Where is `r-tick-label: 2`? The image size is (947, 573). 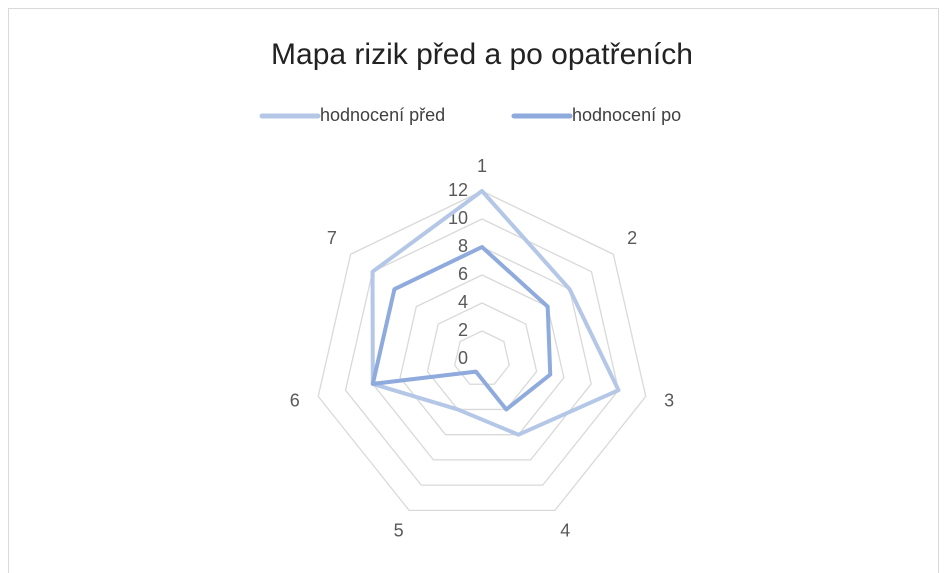
r-tick-label: 2 is located at coordinates (463, 330).